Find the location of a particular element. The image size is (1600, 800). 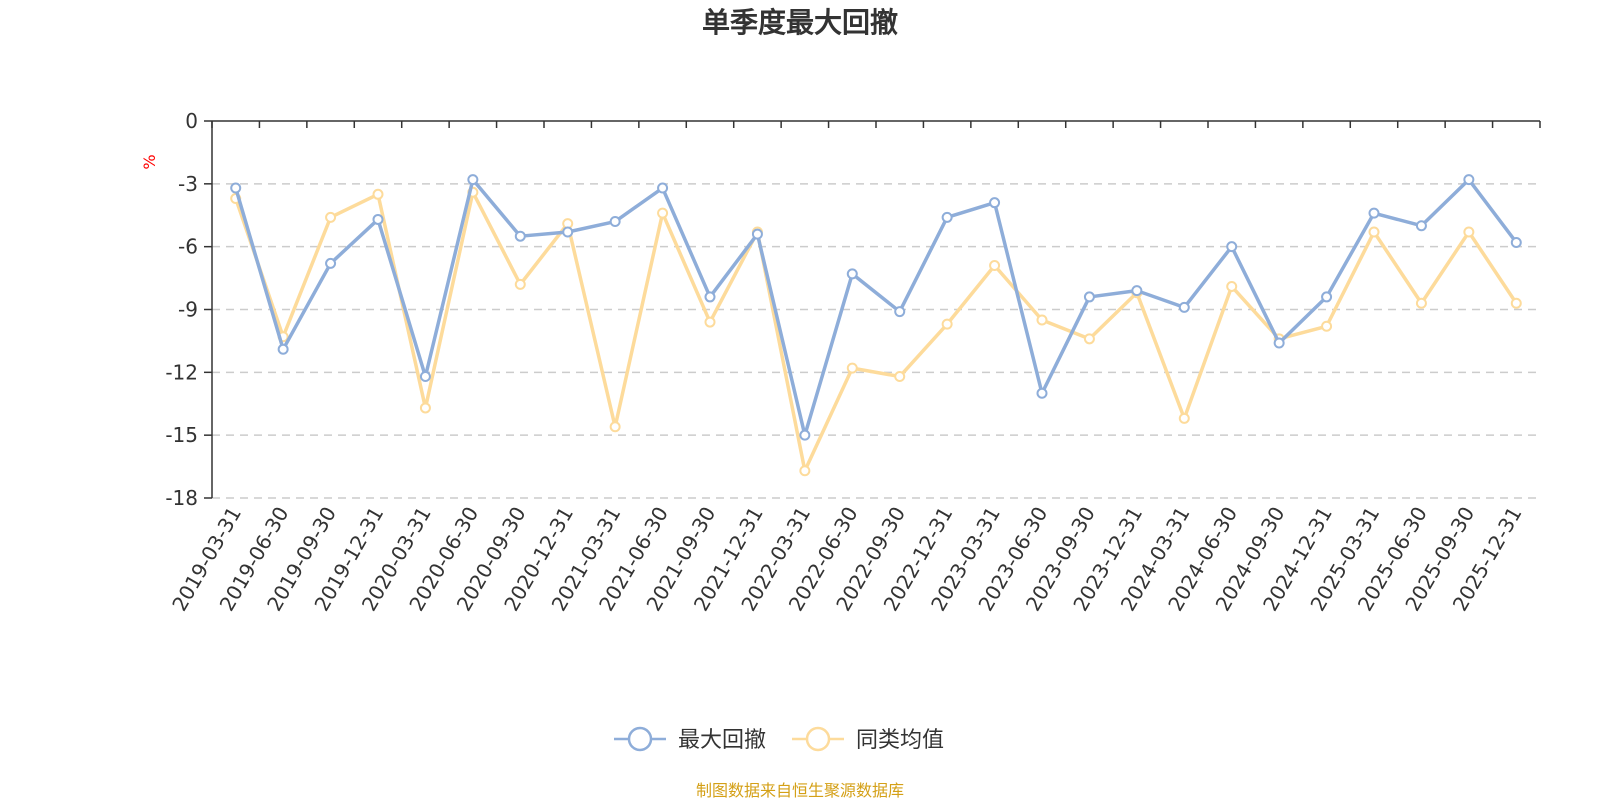

y-tick-label: -12 is located at coordinates (181, 372).